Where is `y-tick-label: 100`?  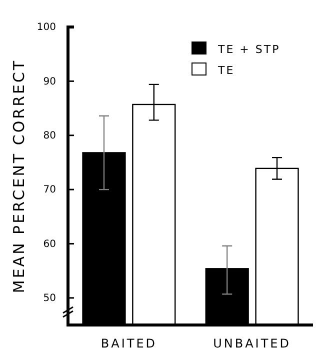 y-tick-label: 100 is located at coordinates (46, 28).